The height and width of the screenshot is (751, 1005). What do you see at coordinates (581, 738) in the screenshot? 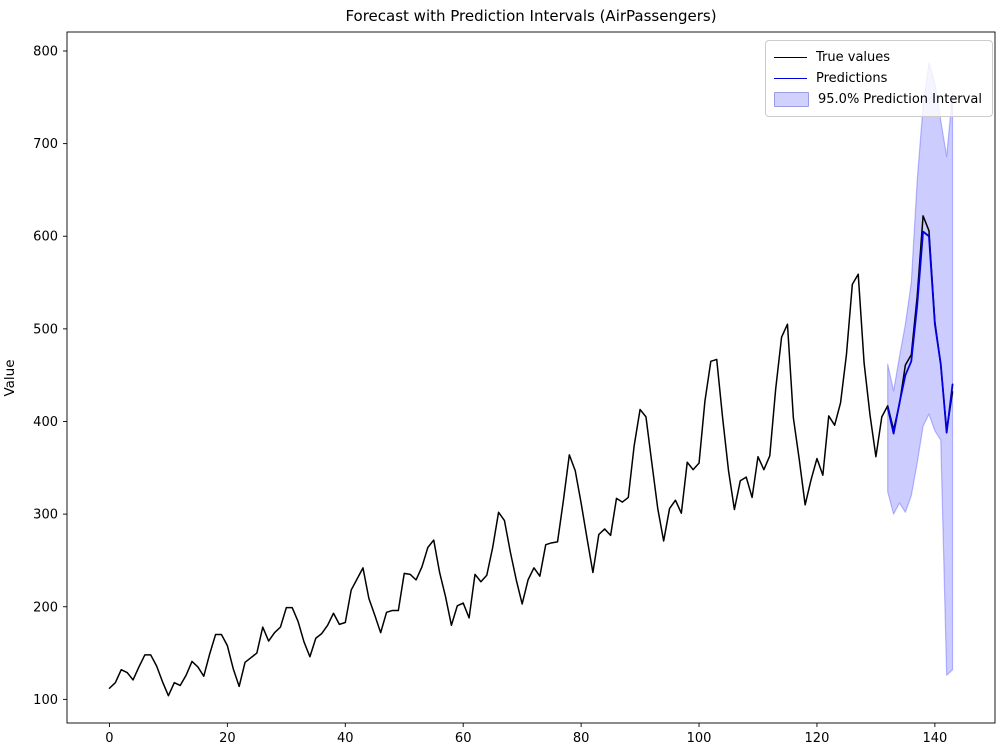
I see `x-tick-label: 80` at bounding box center [581, 738].